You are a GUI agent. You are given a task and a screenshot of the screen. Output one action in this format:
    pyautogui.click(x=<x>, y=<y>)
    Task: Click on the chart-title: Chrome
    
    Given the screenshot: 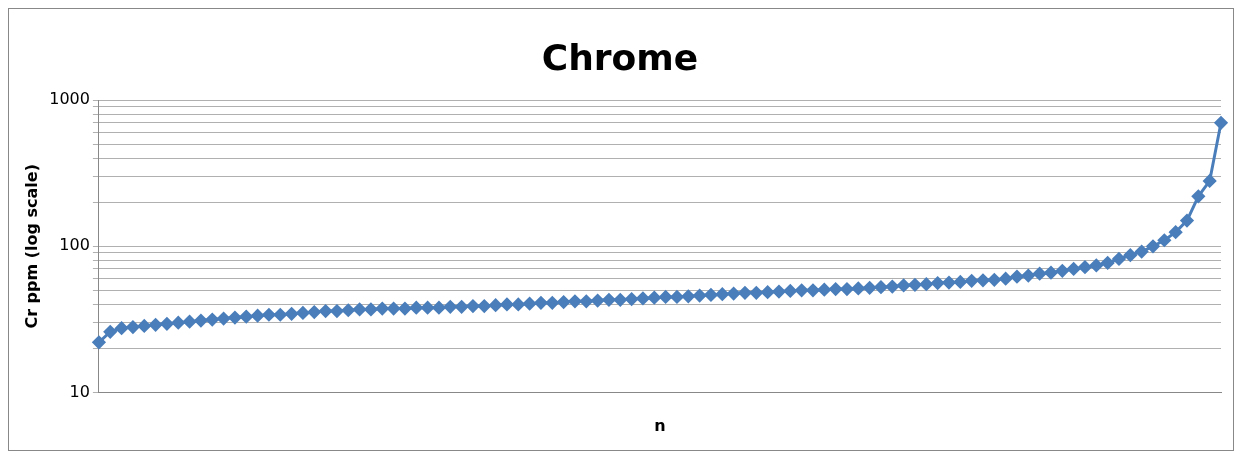 What is the action you would take?
    pyautogui.click(x=620, y=57)
    